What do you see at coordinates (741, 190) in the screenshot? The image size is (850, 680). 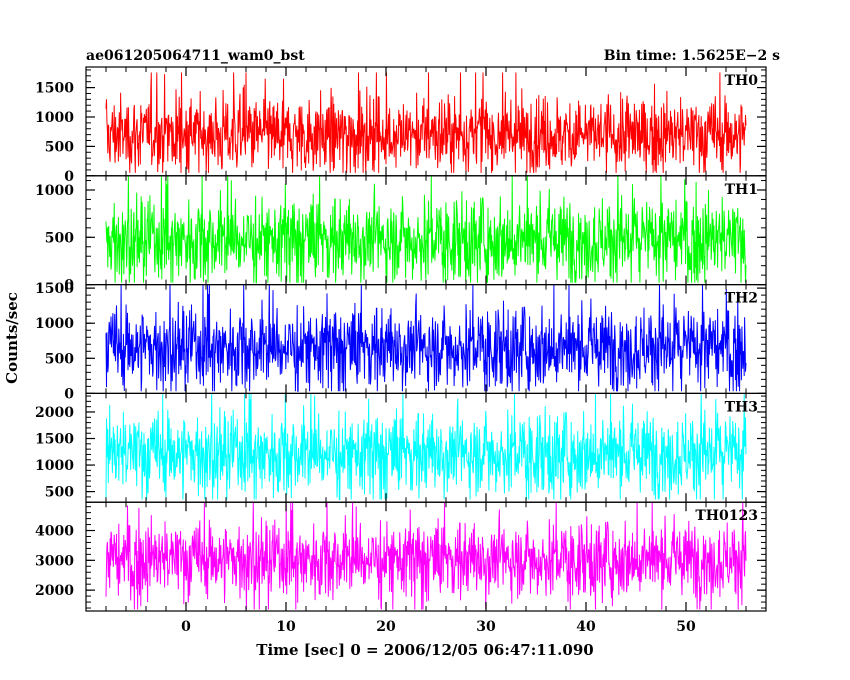 I see `series-name-th1: TH1` at bounding box center [741, 190].